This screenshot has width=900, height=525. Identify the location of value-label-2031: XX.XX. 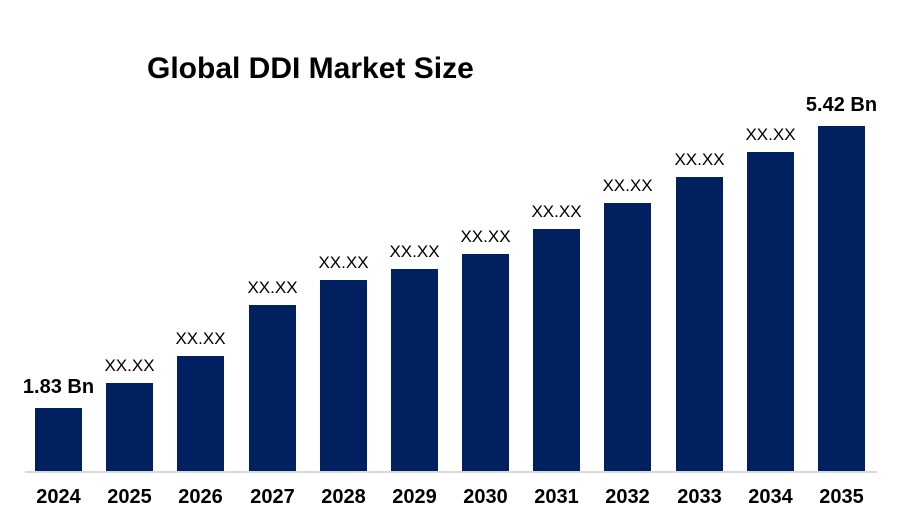
(556, 211).